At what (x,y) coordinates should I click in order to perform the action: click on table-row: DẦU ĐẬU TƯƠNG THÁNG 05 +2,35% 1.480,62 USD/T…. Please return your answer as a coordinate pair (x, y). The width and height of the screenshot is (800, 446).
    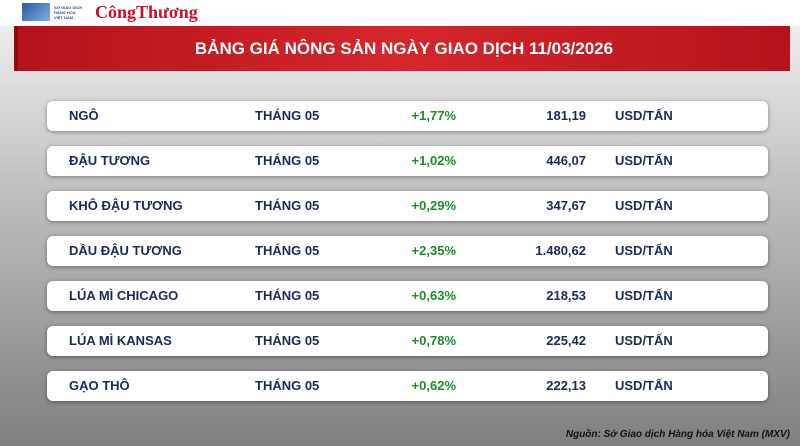
    Looking at the image, I should click on (407, 251).